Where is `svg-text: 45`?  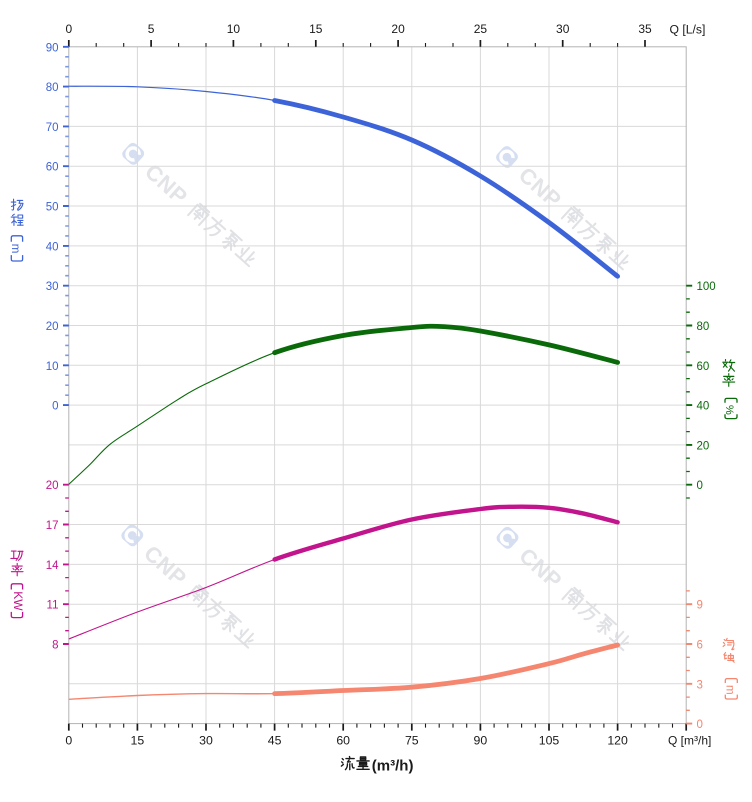
svg-text: 45 is located at coordinates (275, 740).